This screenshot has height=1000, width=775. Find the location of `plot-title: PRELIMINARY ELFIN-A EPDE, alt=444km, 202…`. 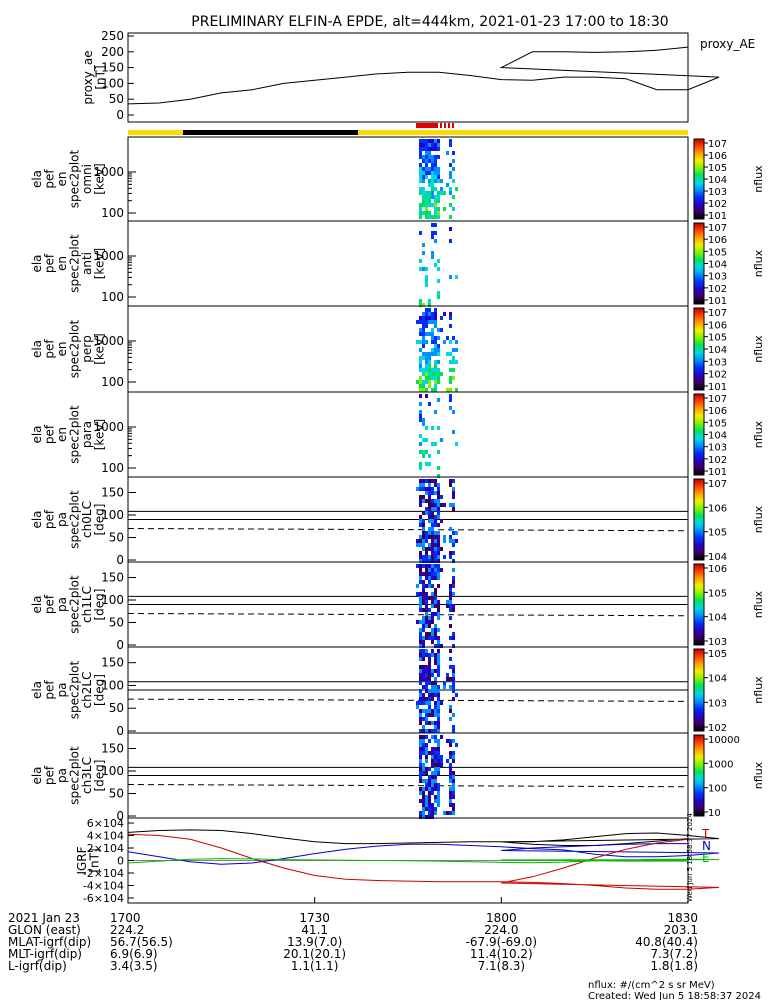

plot-title: PRELIMINARY ELFIN-A EPDE, alt=444km, 202… is located at coordinates (429, 22).